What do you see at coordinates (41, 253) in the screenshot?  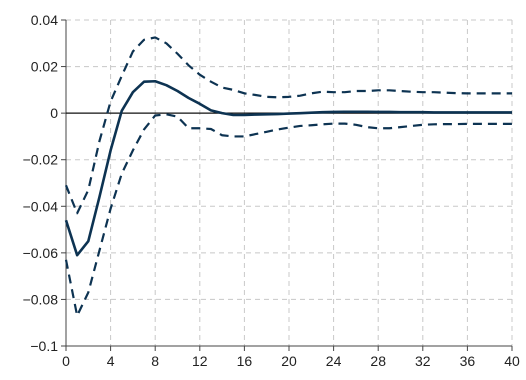 I see `y-tick-label-5: −0.06` at bounding box center [41, 253].